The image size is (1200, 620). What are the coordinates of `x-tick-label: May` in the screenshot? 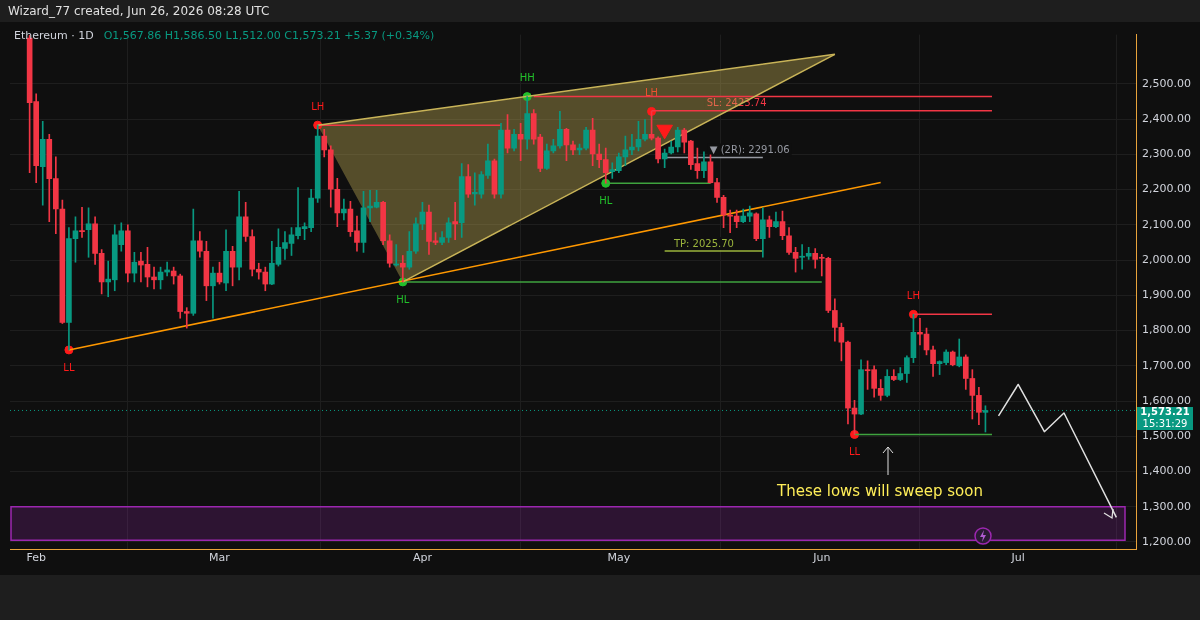 It's located at (619, 558).